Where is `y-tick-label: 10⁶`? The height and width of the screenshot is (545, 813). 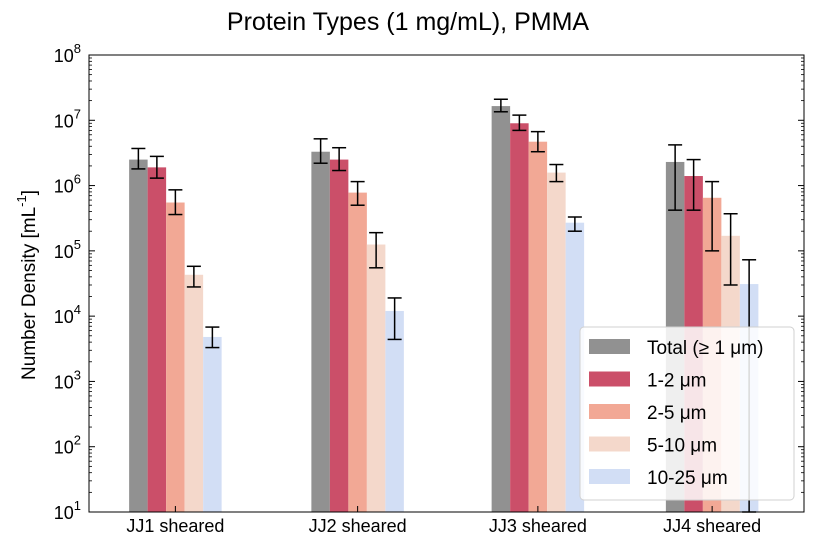 y-tick-label: 10⁶ is located at coordinates (67, 184).